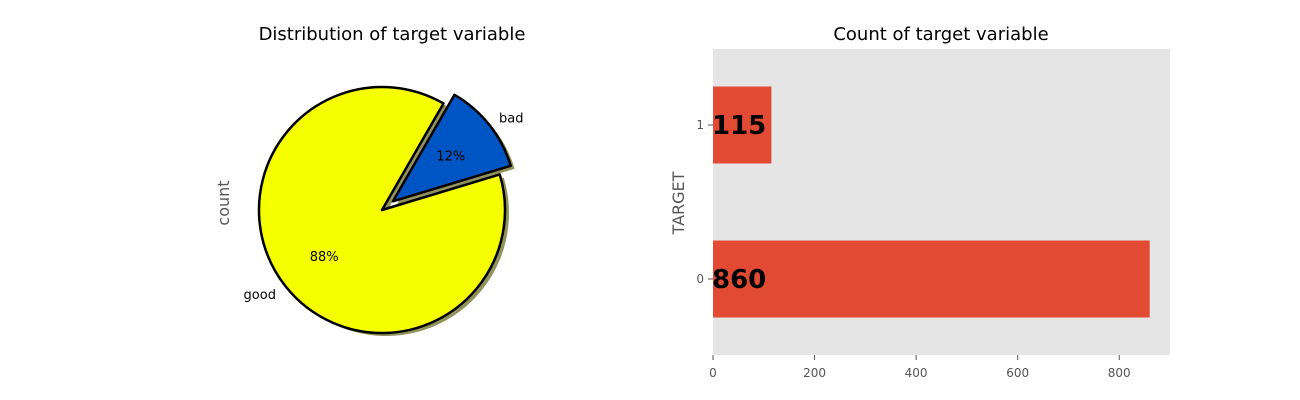 The height and width of the screenshot is (400, 1300). I want to click on pie-slice-good, so click(382, 210).